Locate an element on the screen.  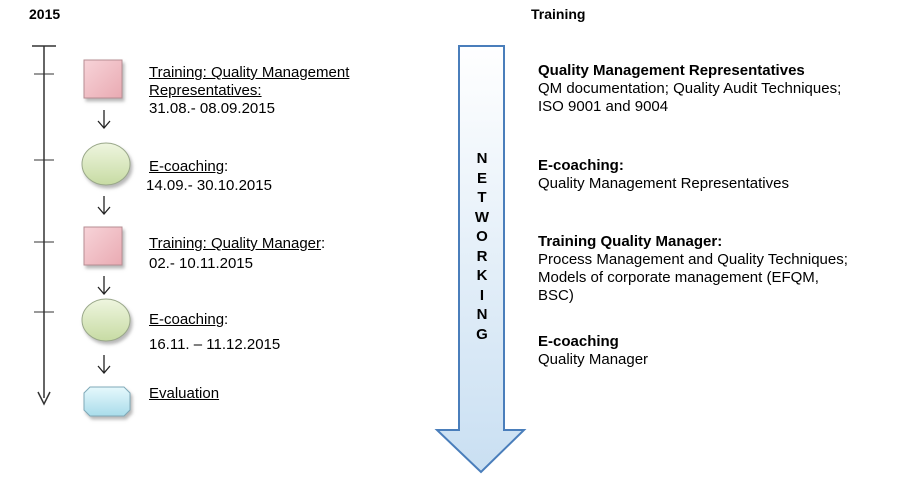
timeline-link: Training: Quality Management is located at coordinates (249, 72).